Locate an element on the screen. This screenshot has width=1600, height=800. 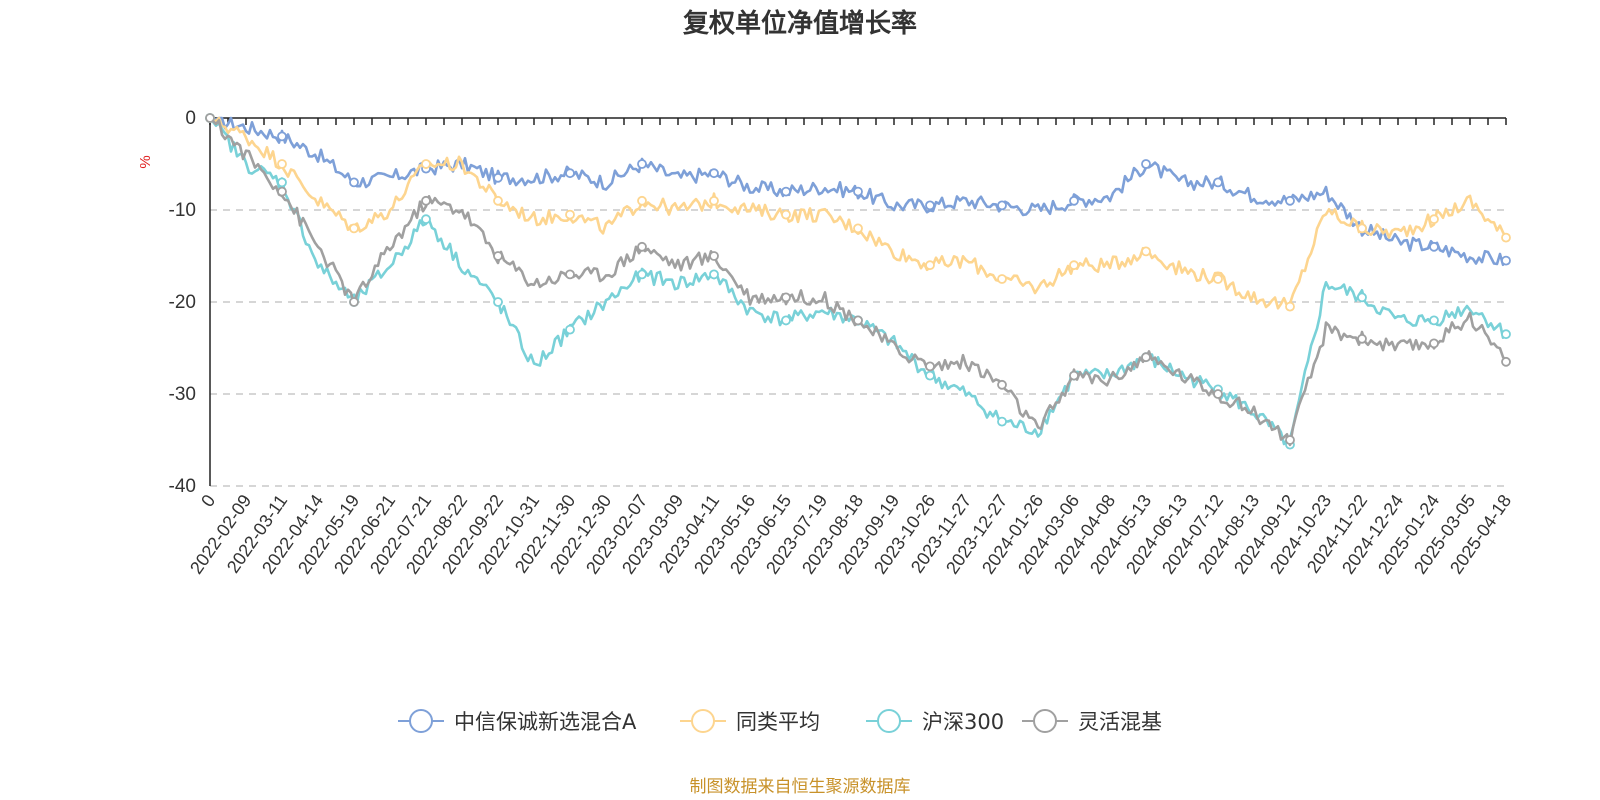
chart-title: 复权单位净值增长率 is located at coordinates (800, 23).